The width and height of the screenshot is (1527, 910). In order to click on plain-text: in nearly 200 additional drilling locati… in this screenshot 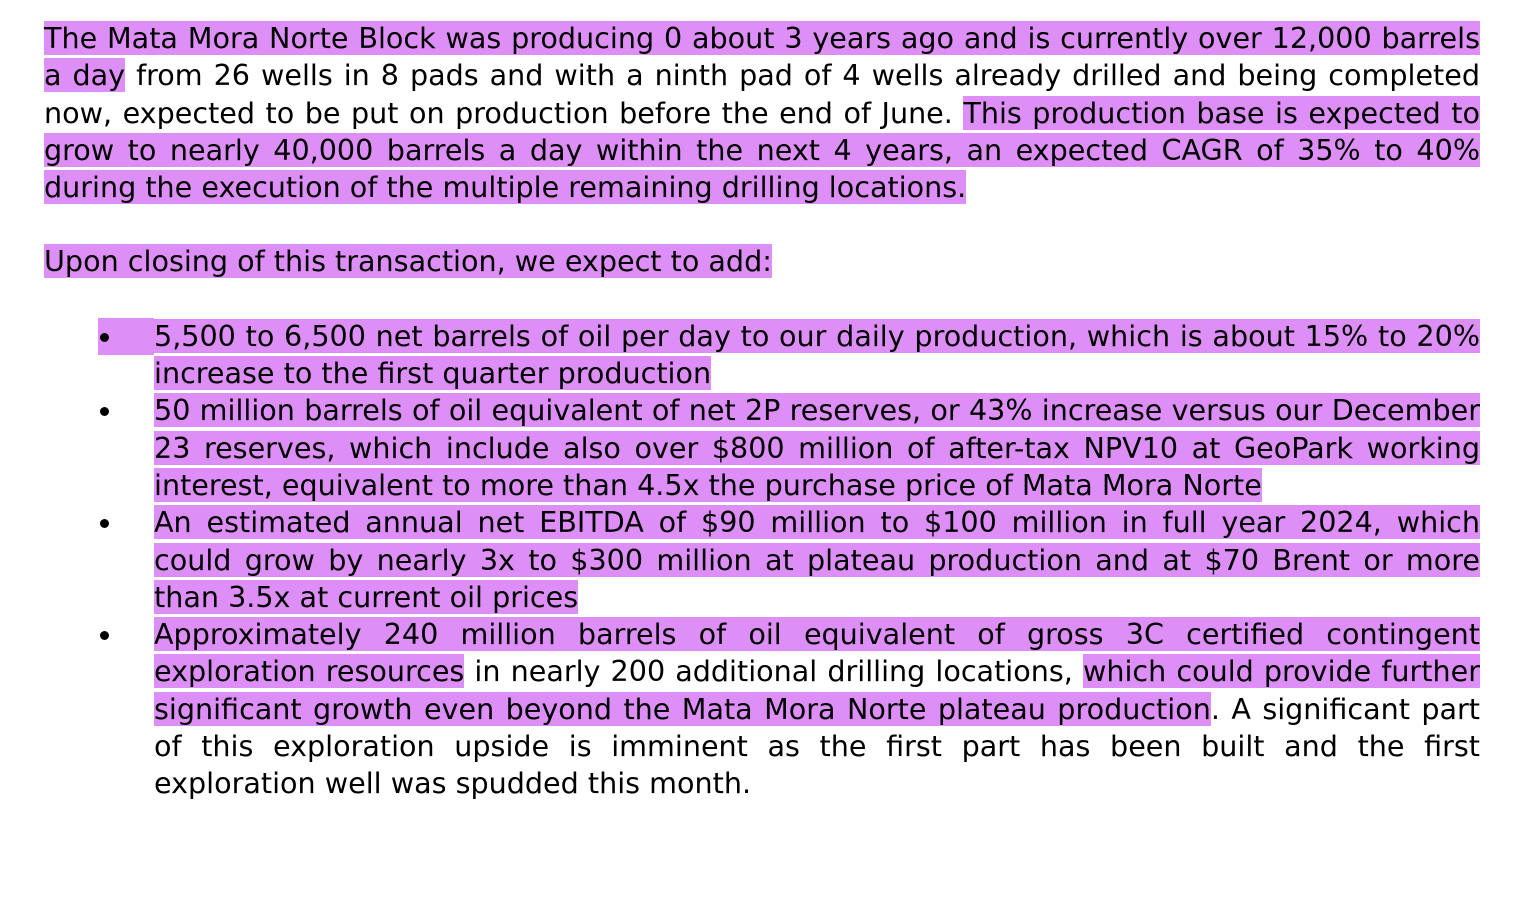, I will do `click(773, 671)`.